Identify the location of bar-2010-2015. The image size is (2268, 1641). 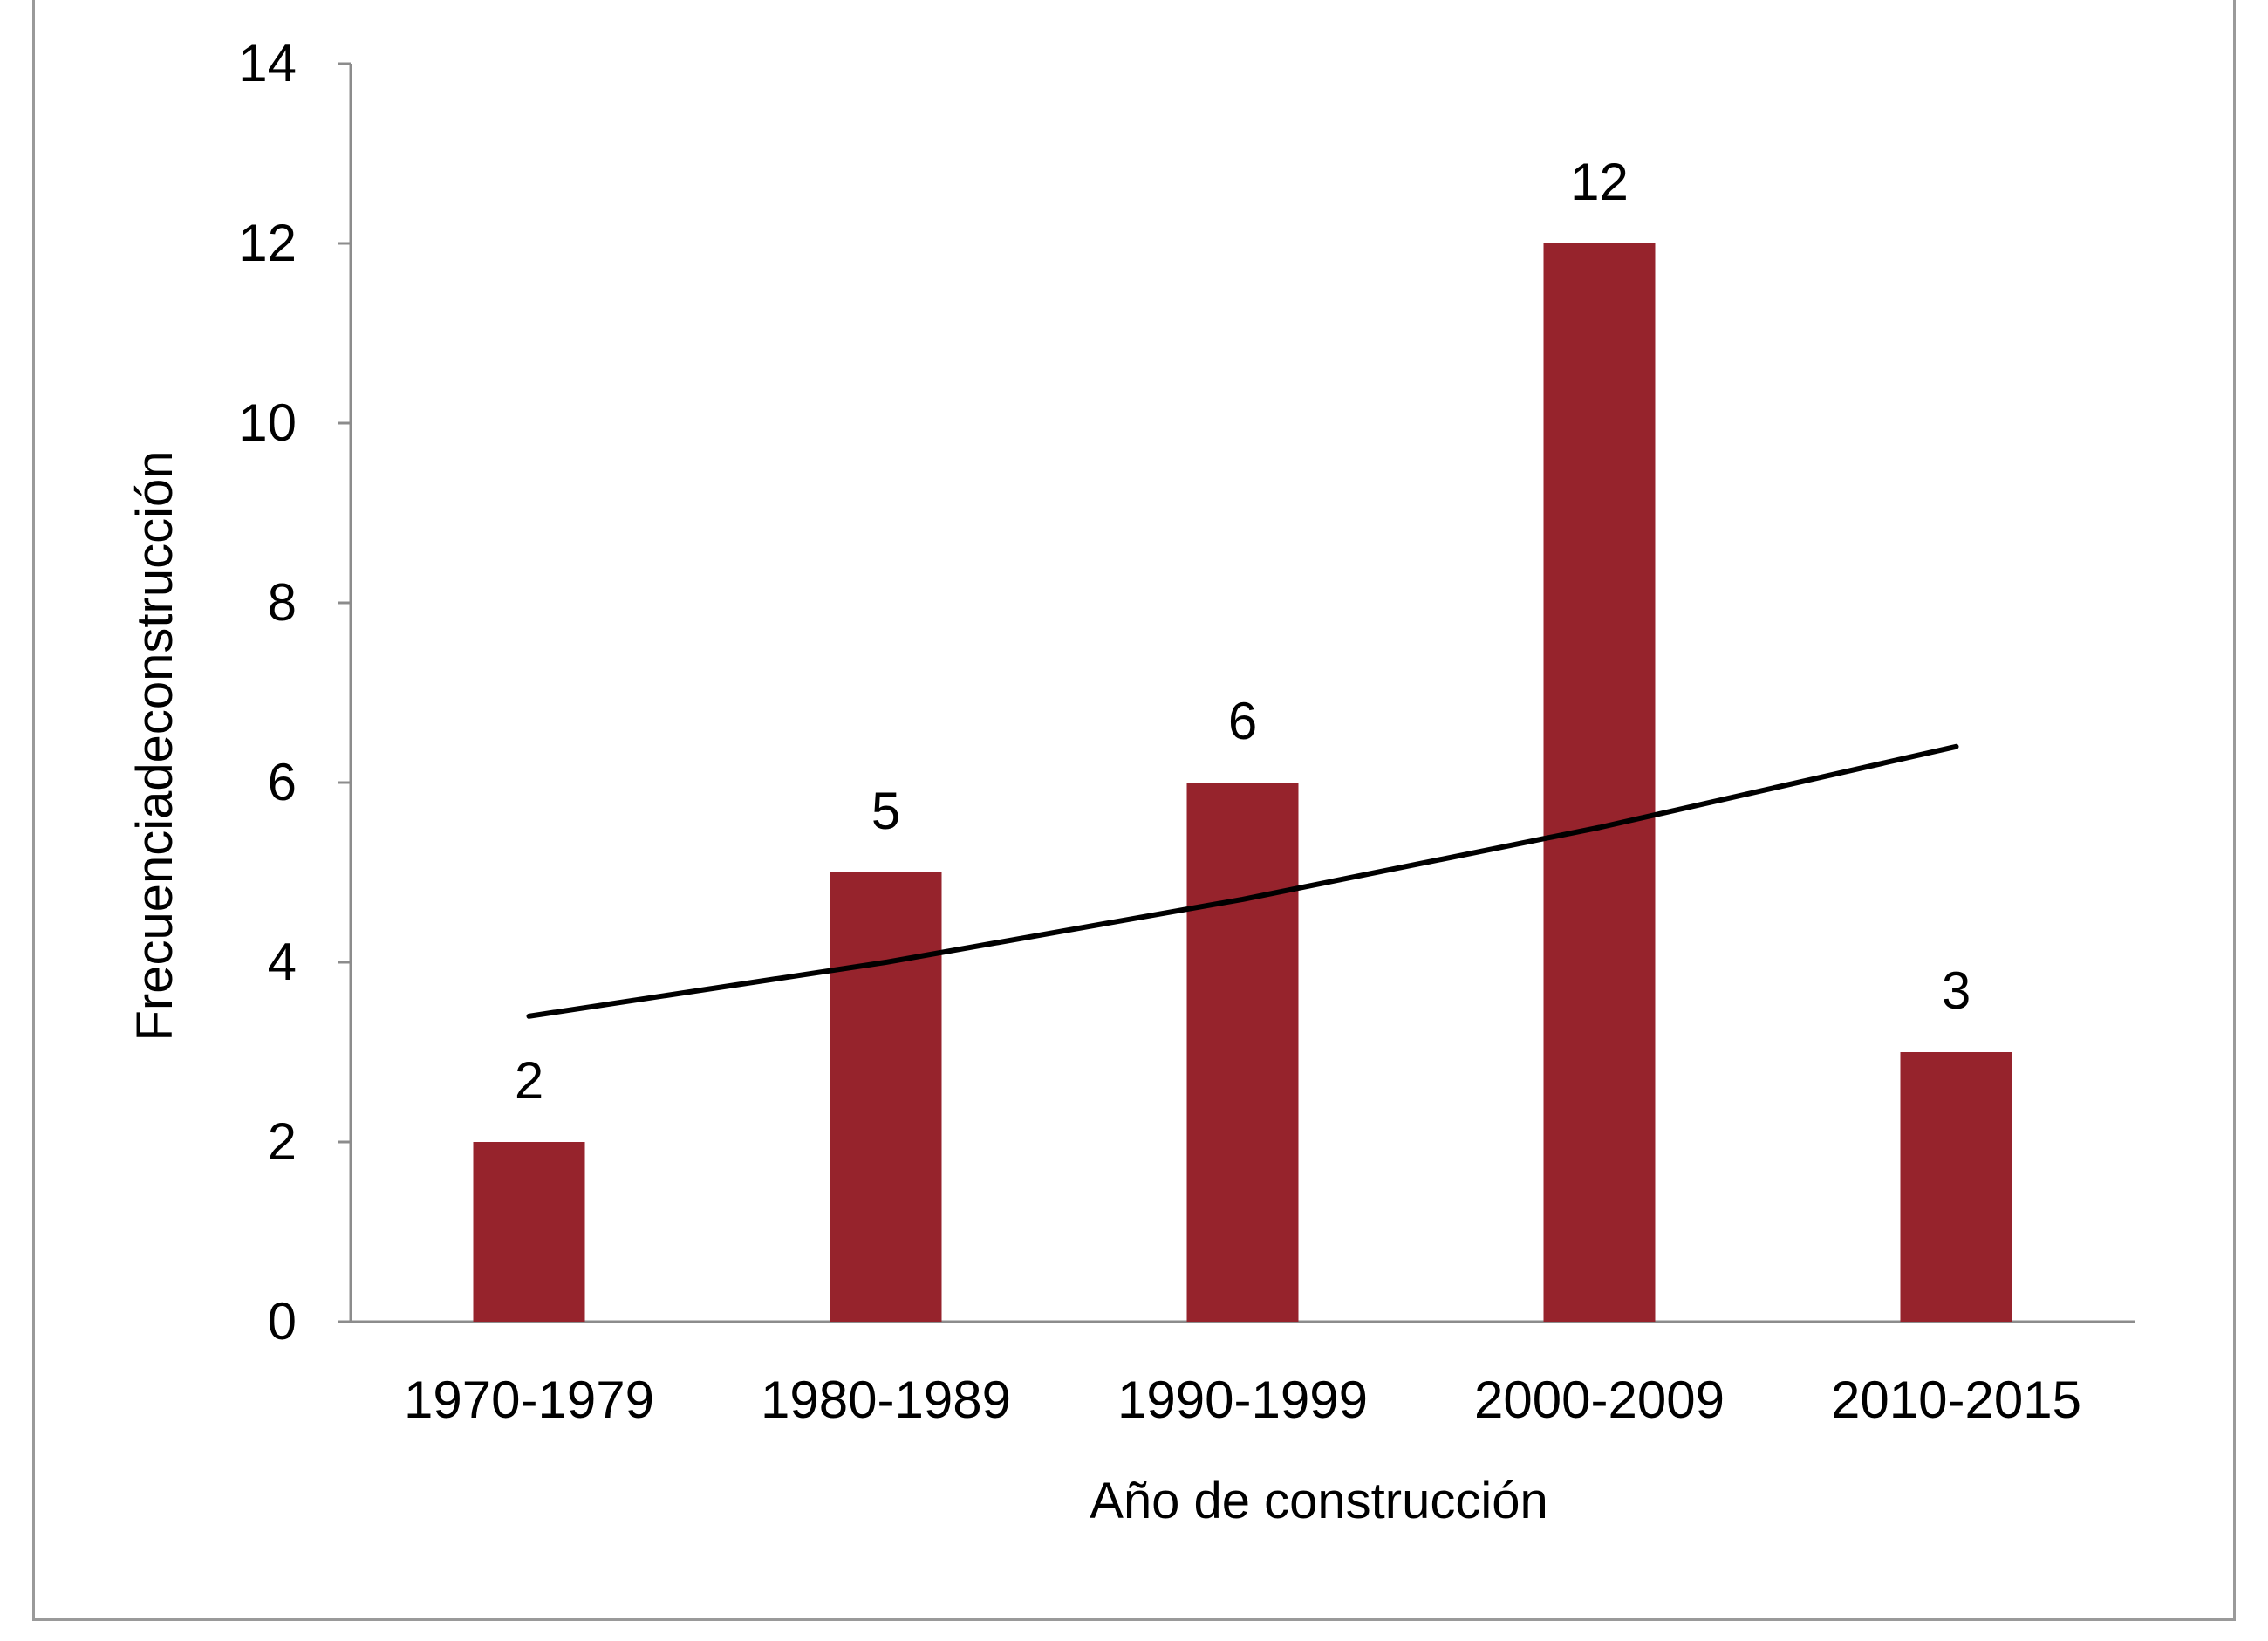
(1956, 1187).